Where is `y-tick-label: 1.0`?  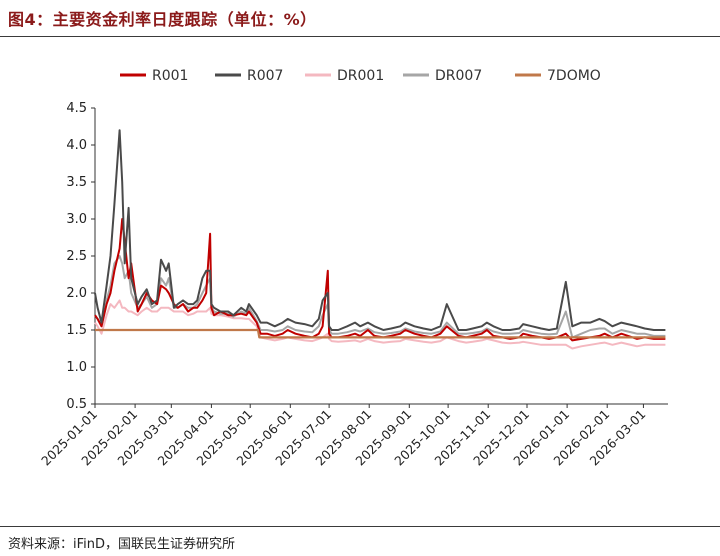
y-tick-label: 1.0 is located at coordinates (76, 367).